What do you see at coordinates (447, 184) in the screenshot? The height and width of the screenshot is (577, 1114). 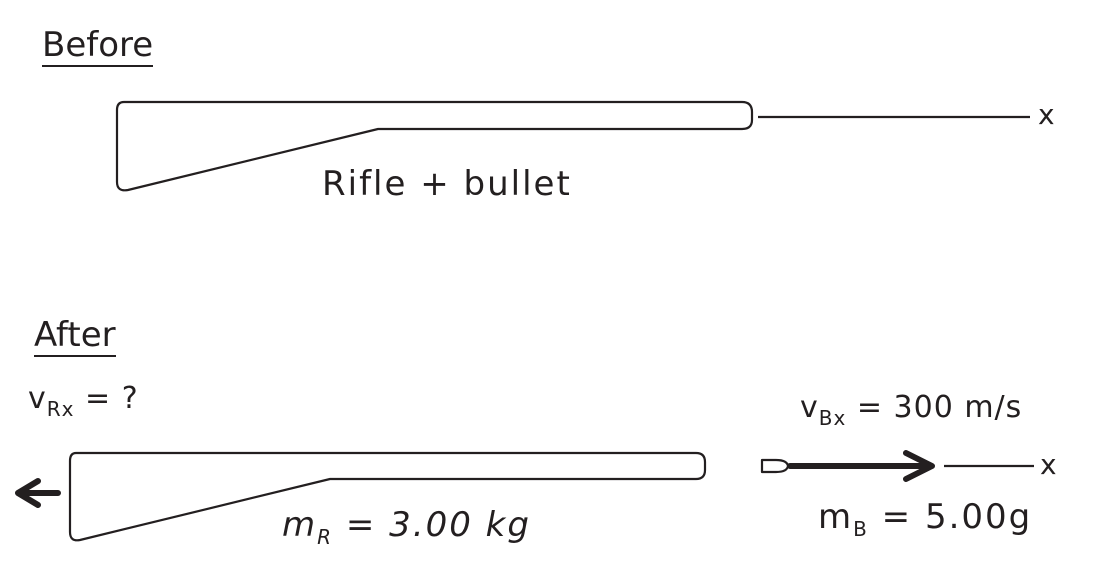 I see `rifle-bullet-label: Rifle + bullet` at bounding box center [447, 184].